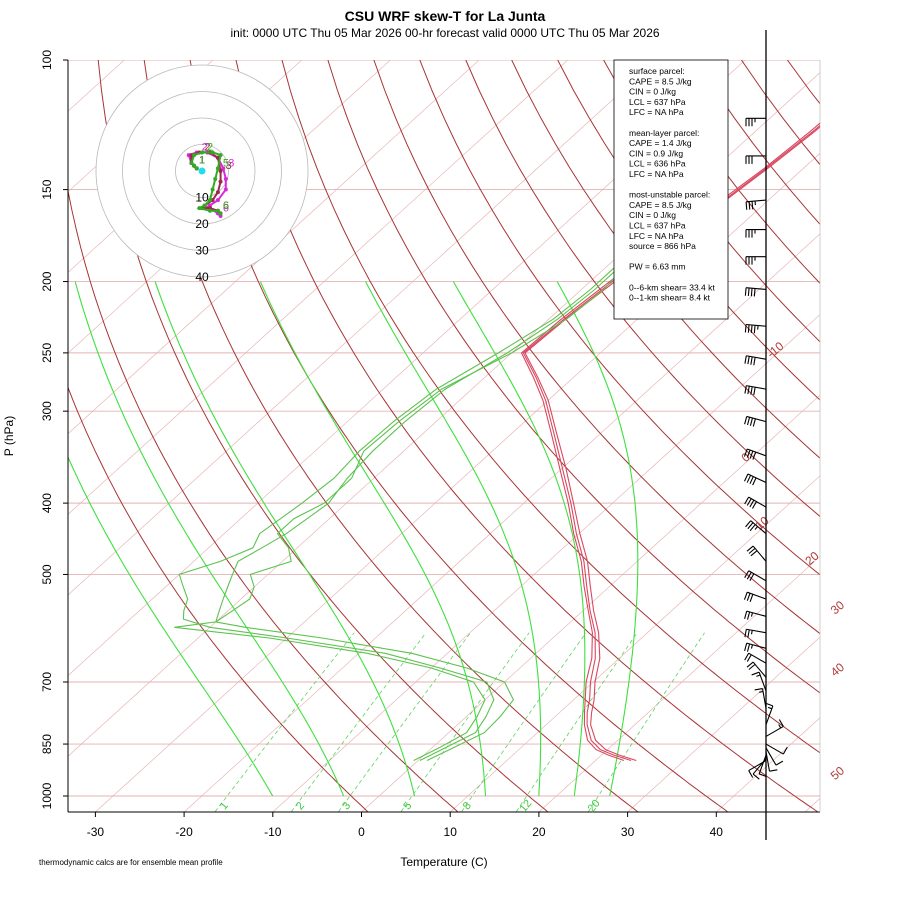 The height and width of the screenshot is (900, 900). Describe the element at coordinates (47, 411) in the screenshot. I see `y-tick-label: 300` at that location.